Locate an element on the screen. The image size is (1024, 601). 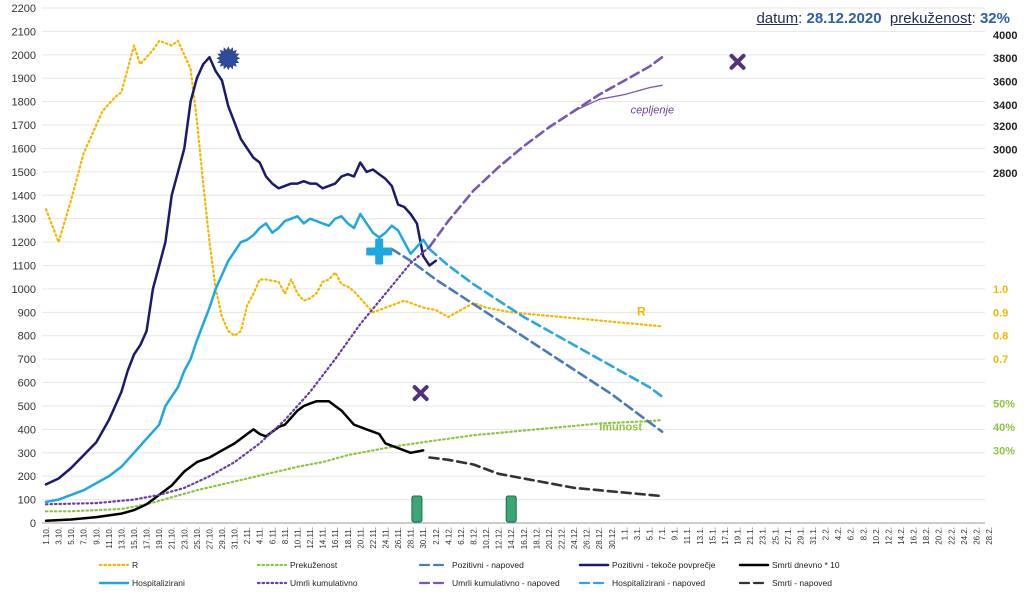
cross-death-forecast-icon is located at coordinates (737, 61).